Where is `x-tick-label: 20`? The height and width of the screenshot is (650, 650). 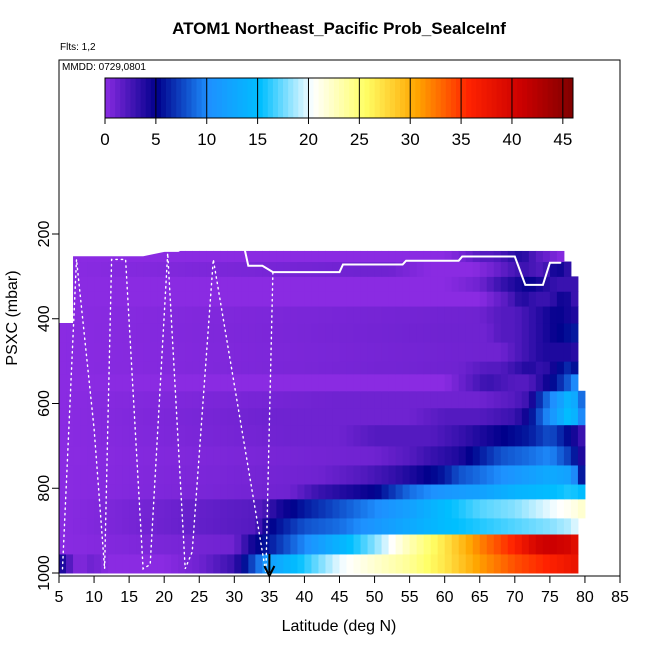
x-tick-label: 20 is located at coordinates (164, 597).